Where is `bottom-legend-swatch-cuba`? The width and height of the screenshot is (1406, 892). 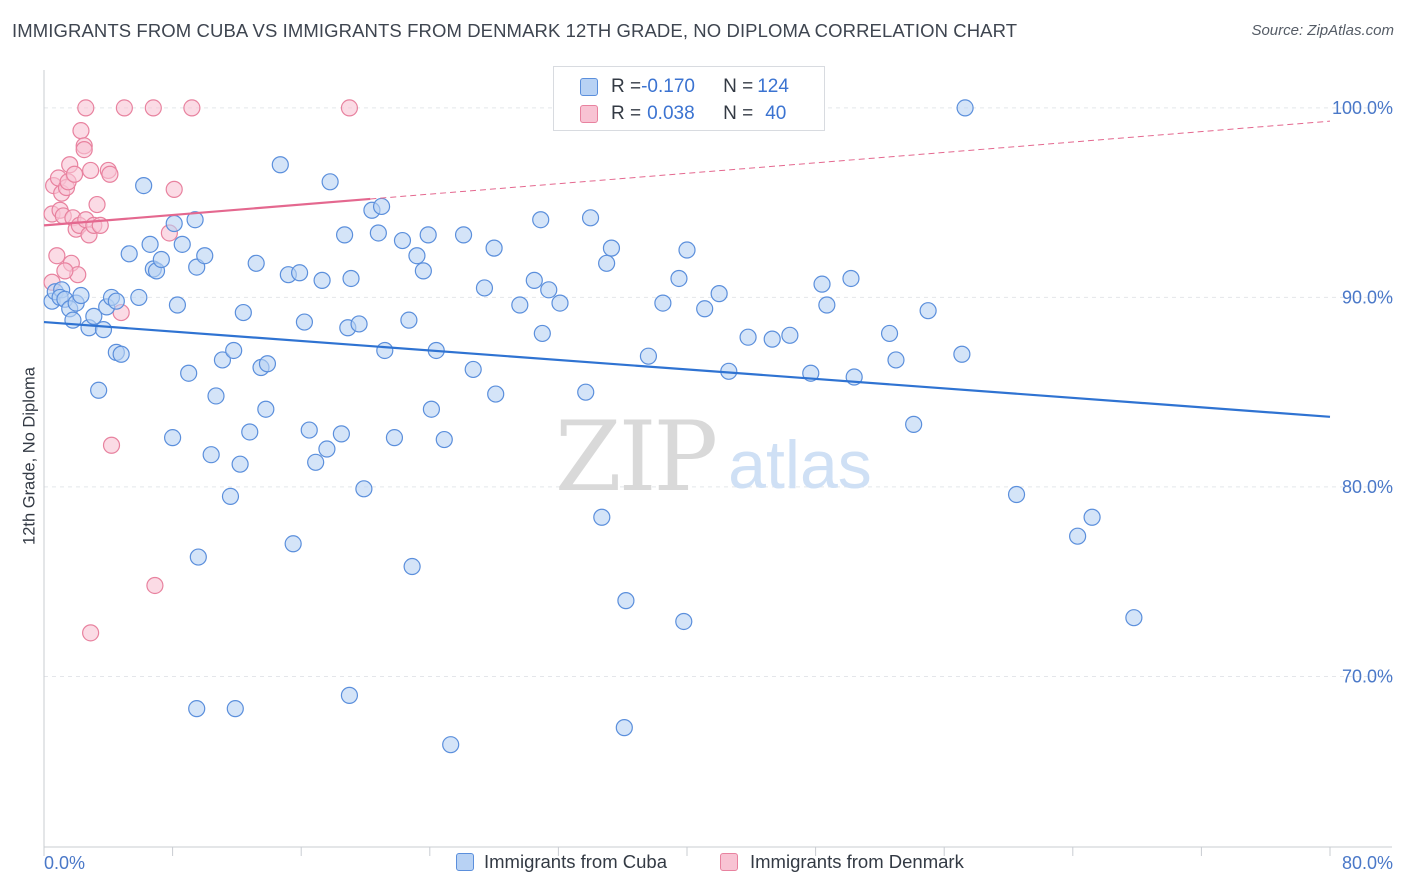 bottom-legend-swatch-cuba is located at coordinates (465, 862).